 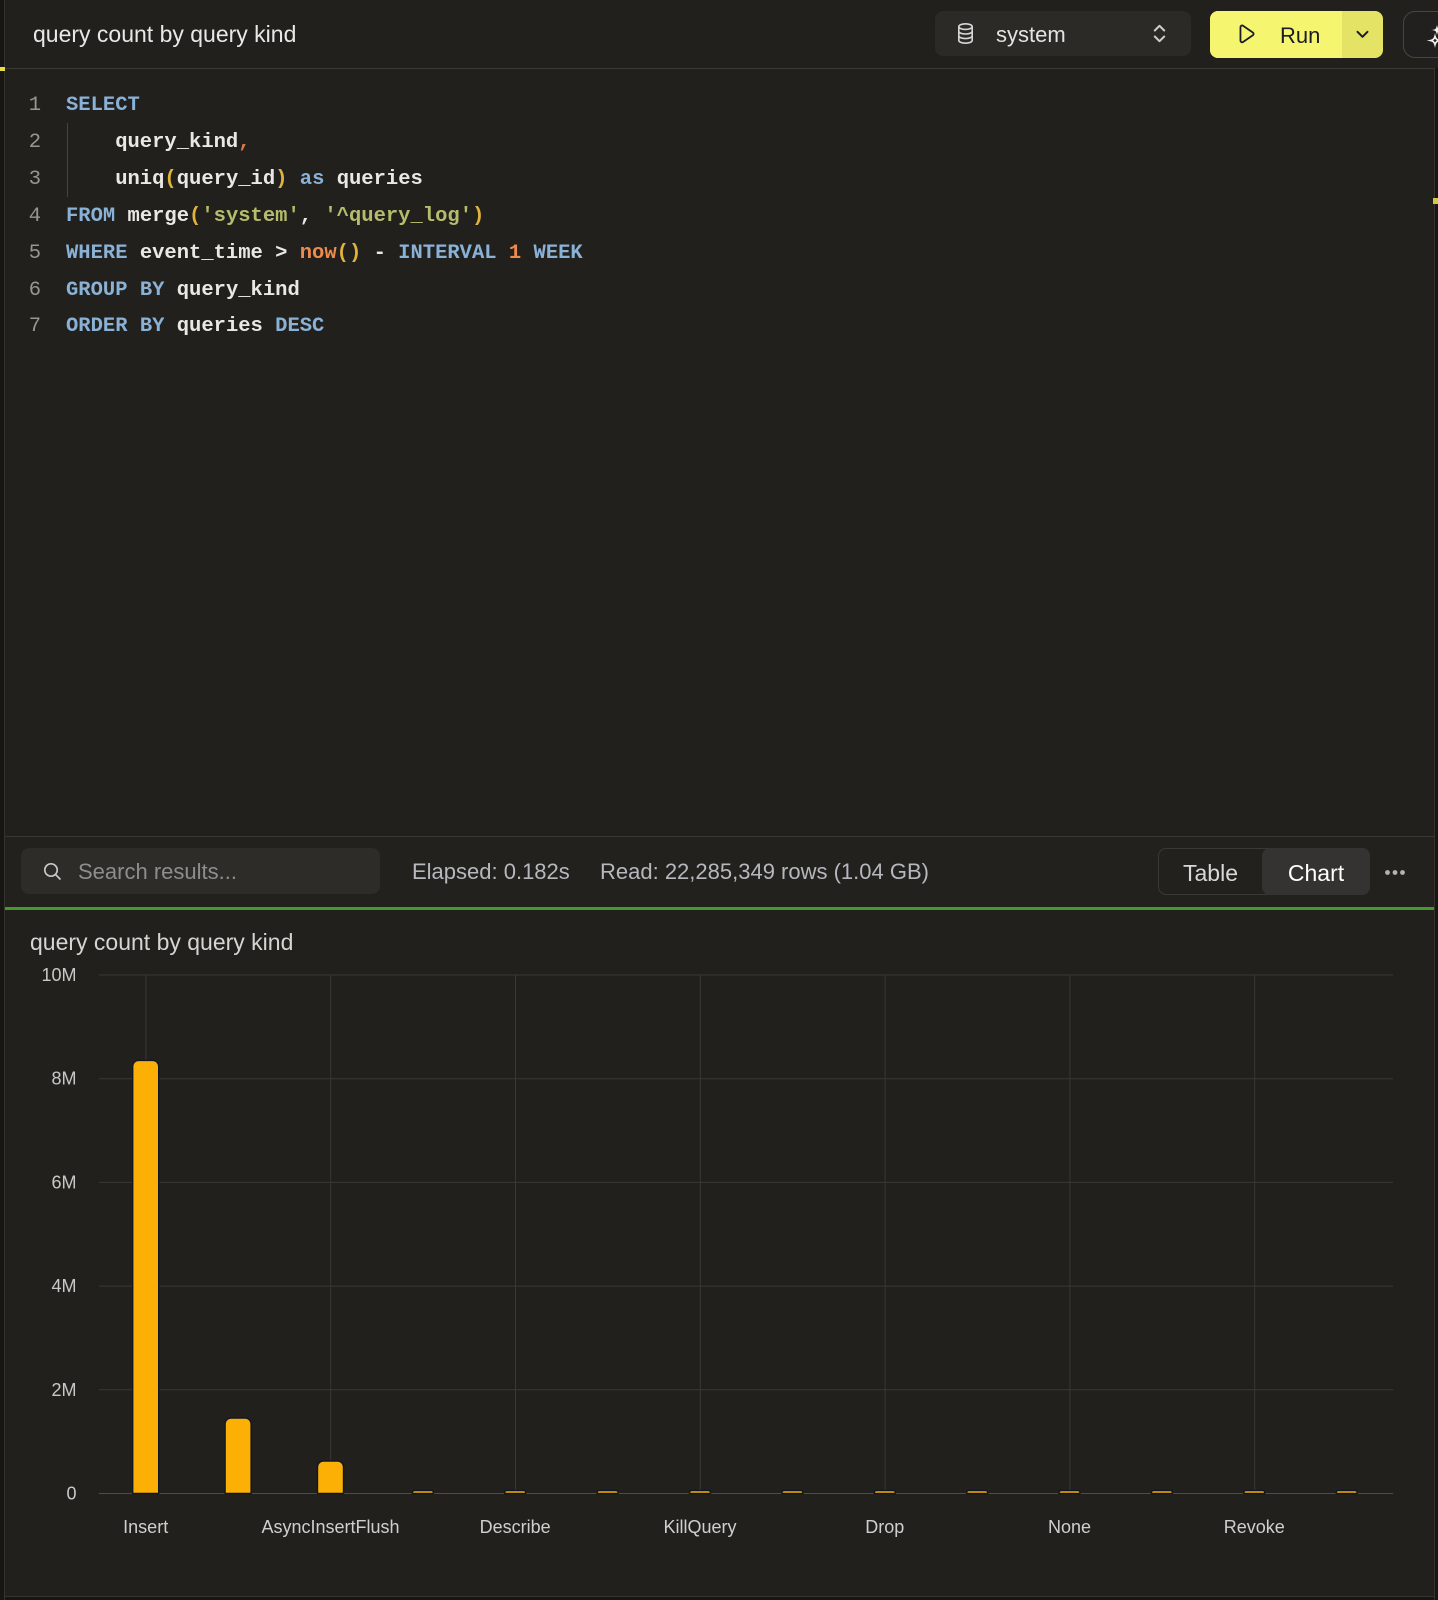 What do you see at coordinates (63, 1079) in the screenshot?
I see `svg-text: 8M` at bounding box center [63, 1079].